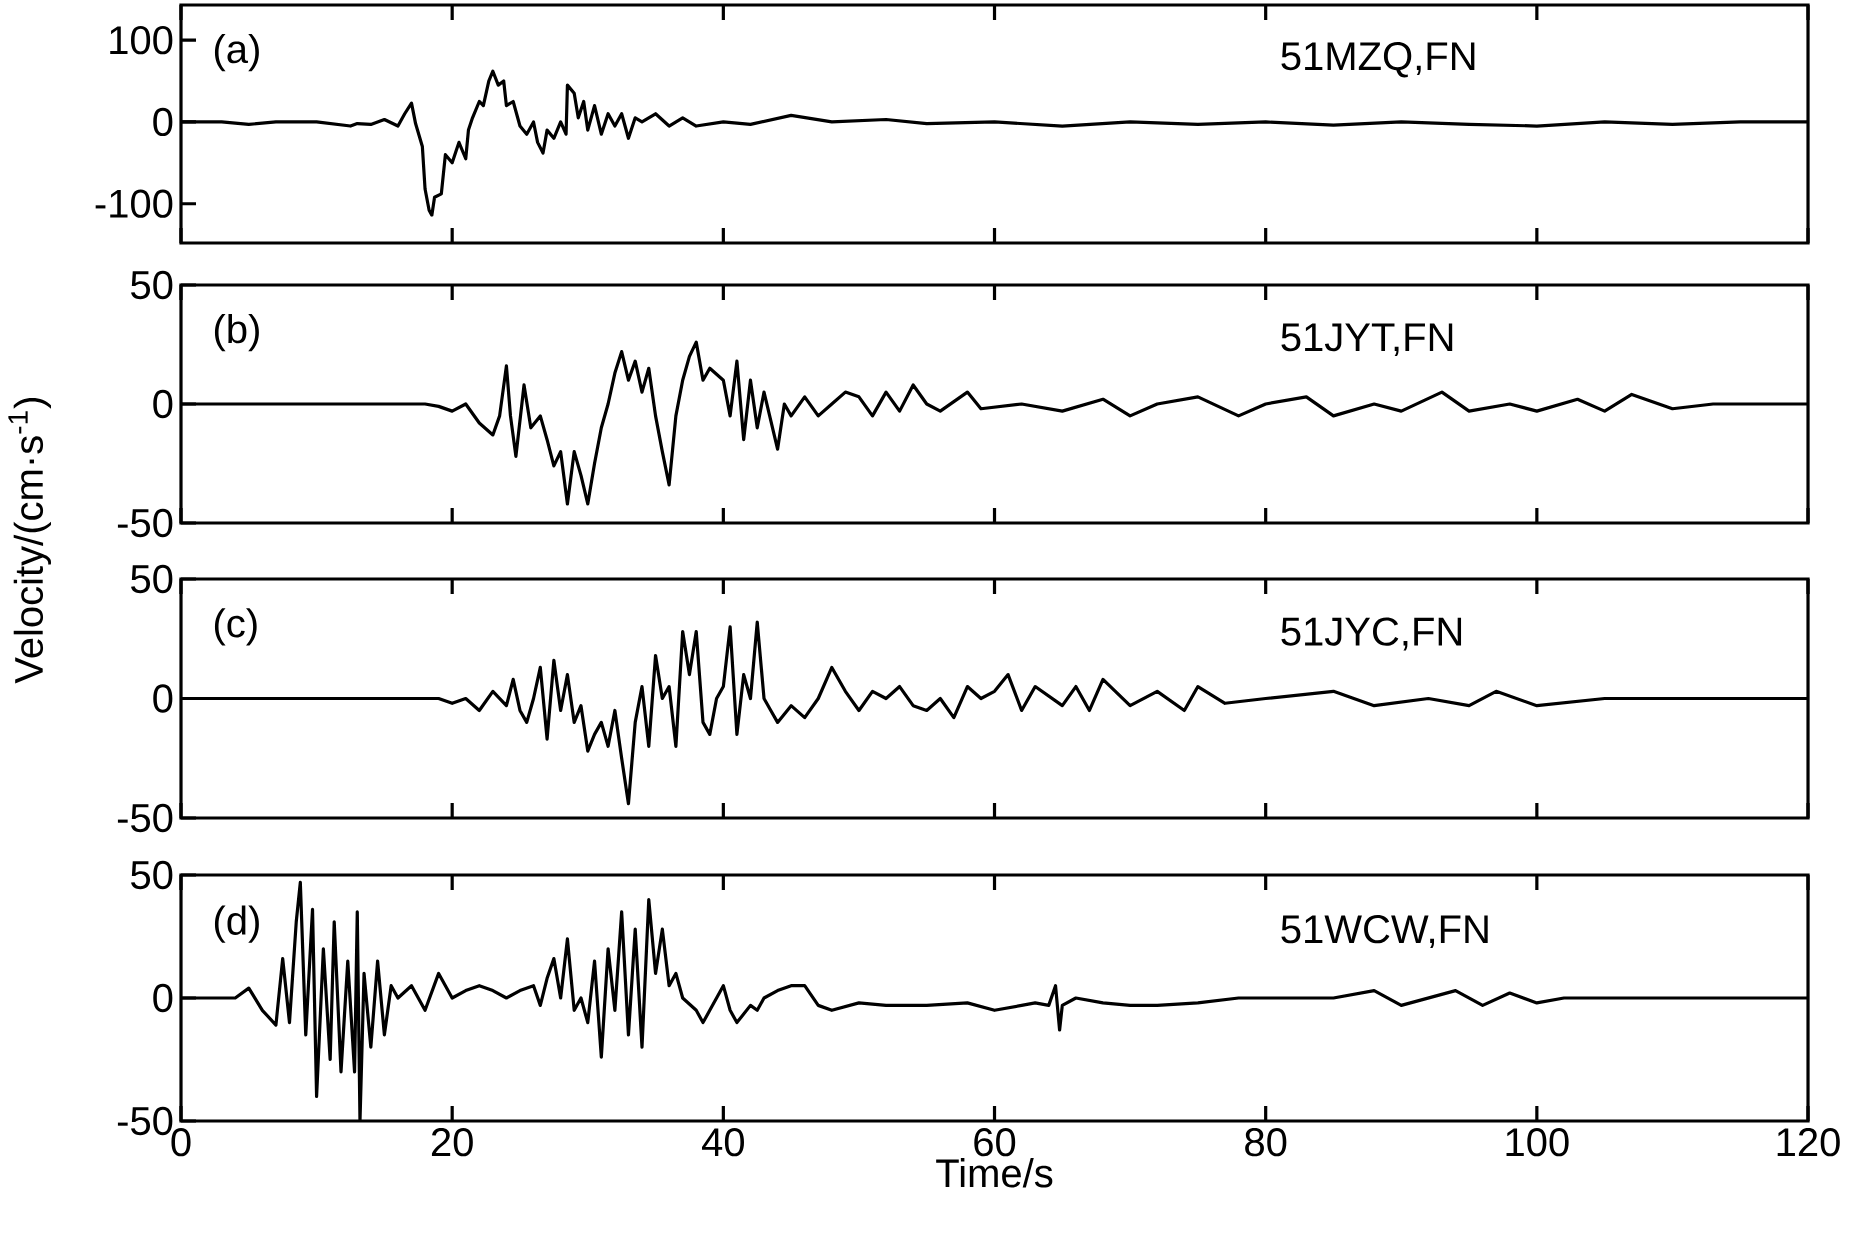  I want to click on y-tick-label: 100, so click(141, 40).